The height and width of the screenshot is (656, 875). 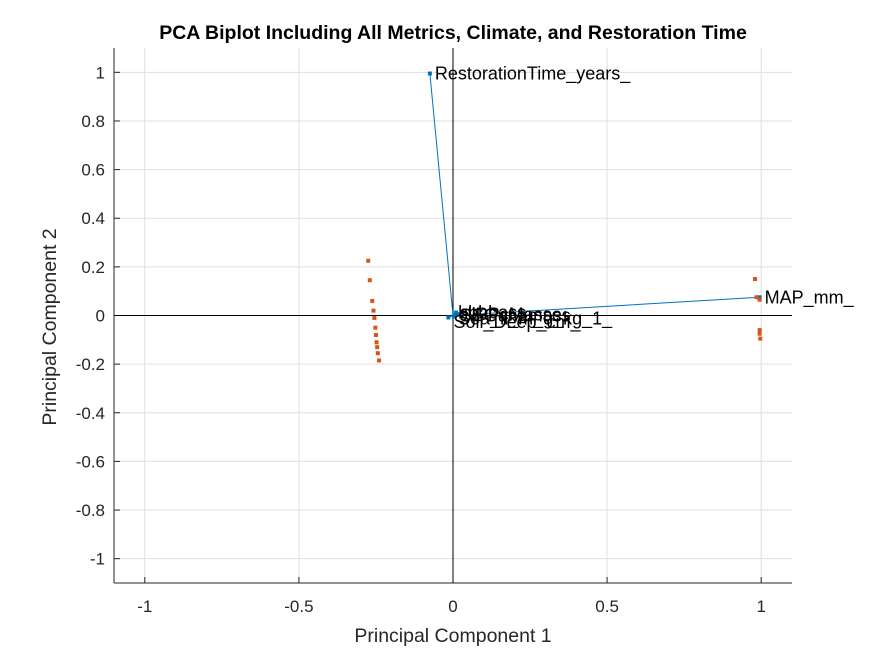 I want to click on y-axis-label: Principal Component 2, so click(x=50, y=326).